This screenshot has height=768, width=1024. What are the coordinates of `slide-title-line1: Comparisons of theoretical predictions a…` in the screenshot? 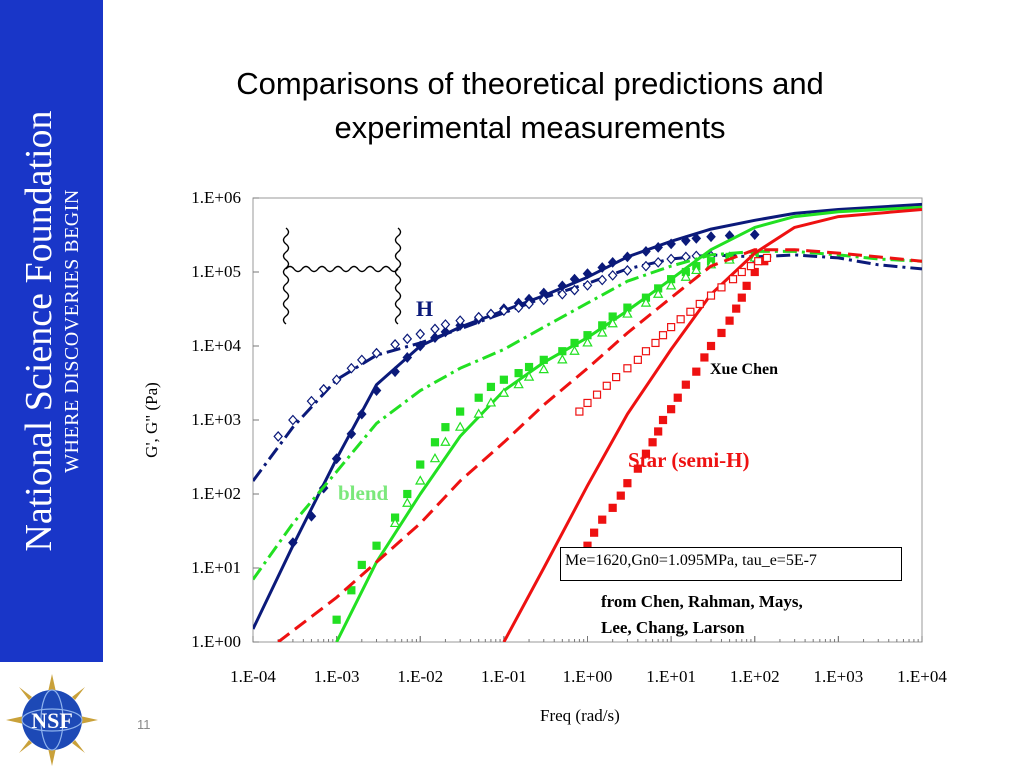 It's located at (530, 83).